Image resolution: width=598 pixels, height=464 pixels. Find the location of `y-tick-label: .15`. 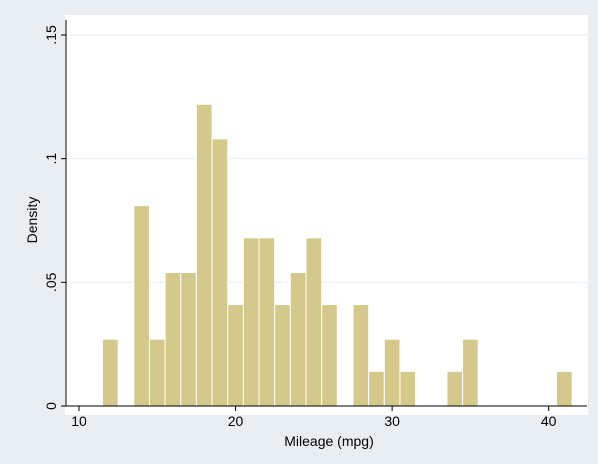

y-tick-label: .15 is located at coordinates (51, 35).